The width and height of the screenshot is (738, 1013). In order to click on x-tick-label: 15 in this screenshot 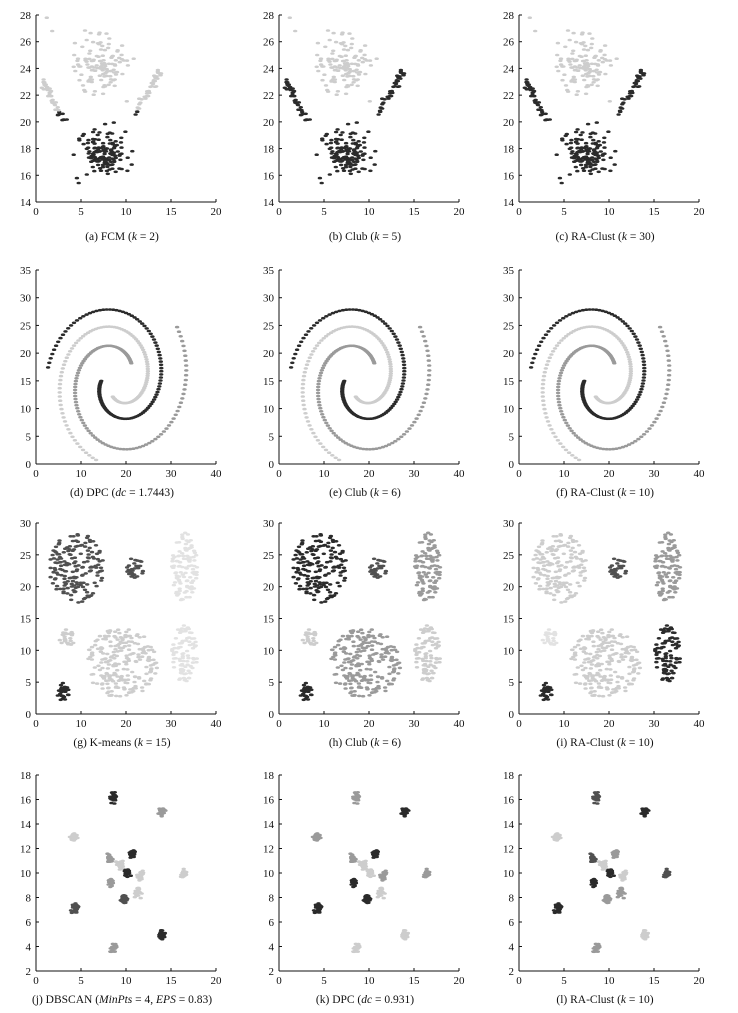, I will do `click(172, 981)`.